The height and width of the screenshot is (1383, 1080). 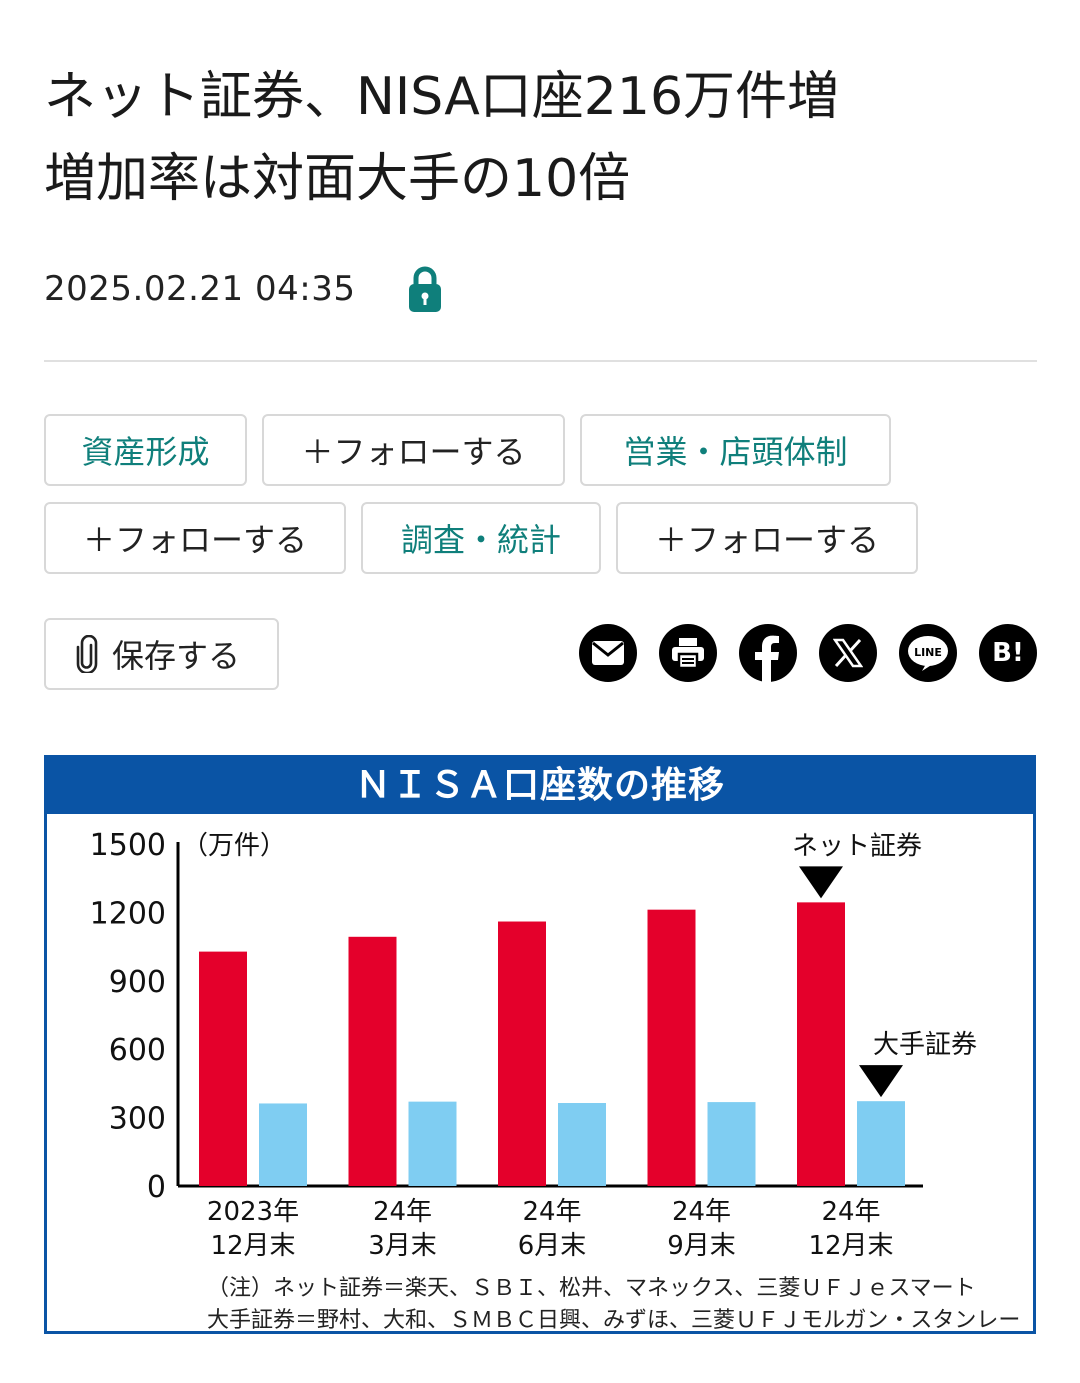 What do you see at coordinates (735, 450) in the screenshot?
I see `tag-topic-sales: 営業・店頭体制` at bounding box center [735, 450].